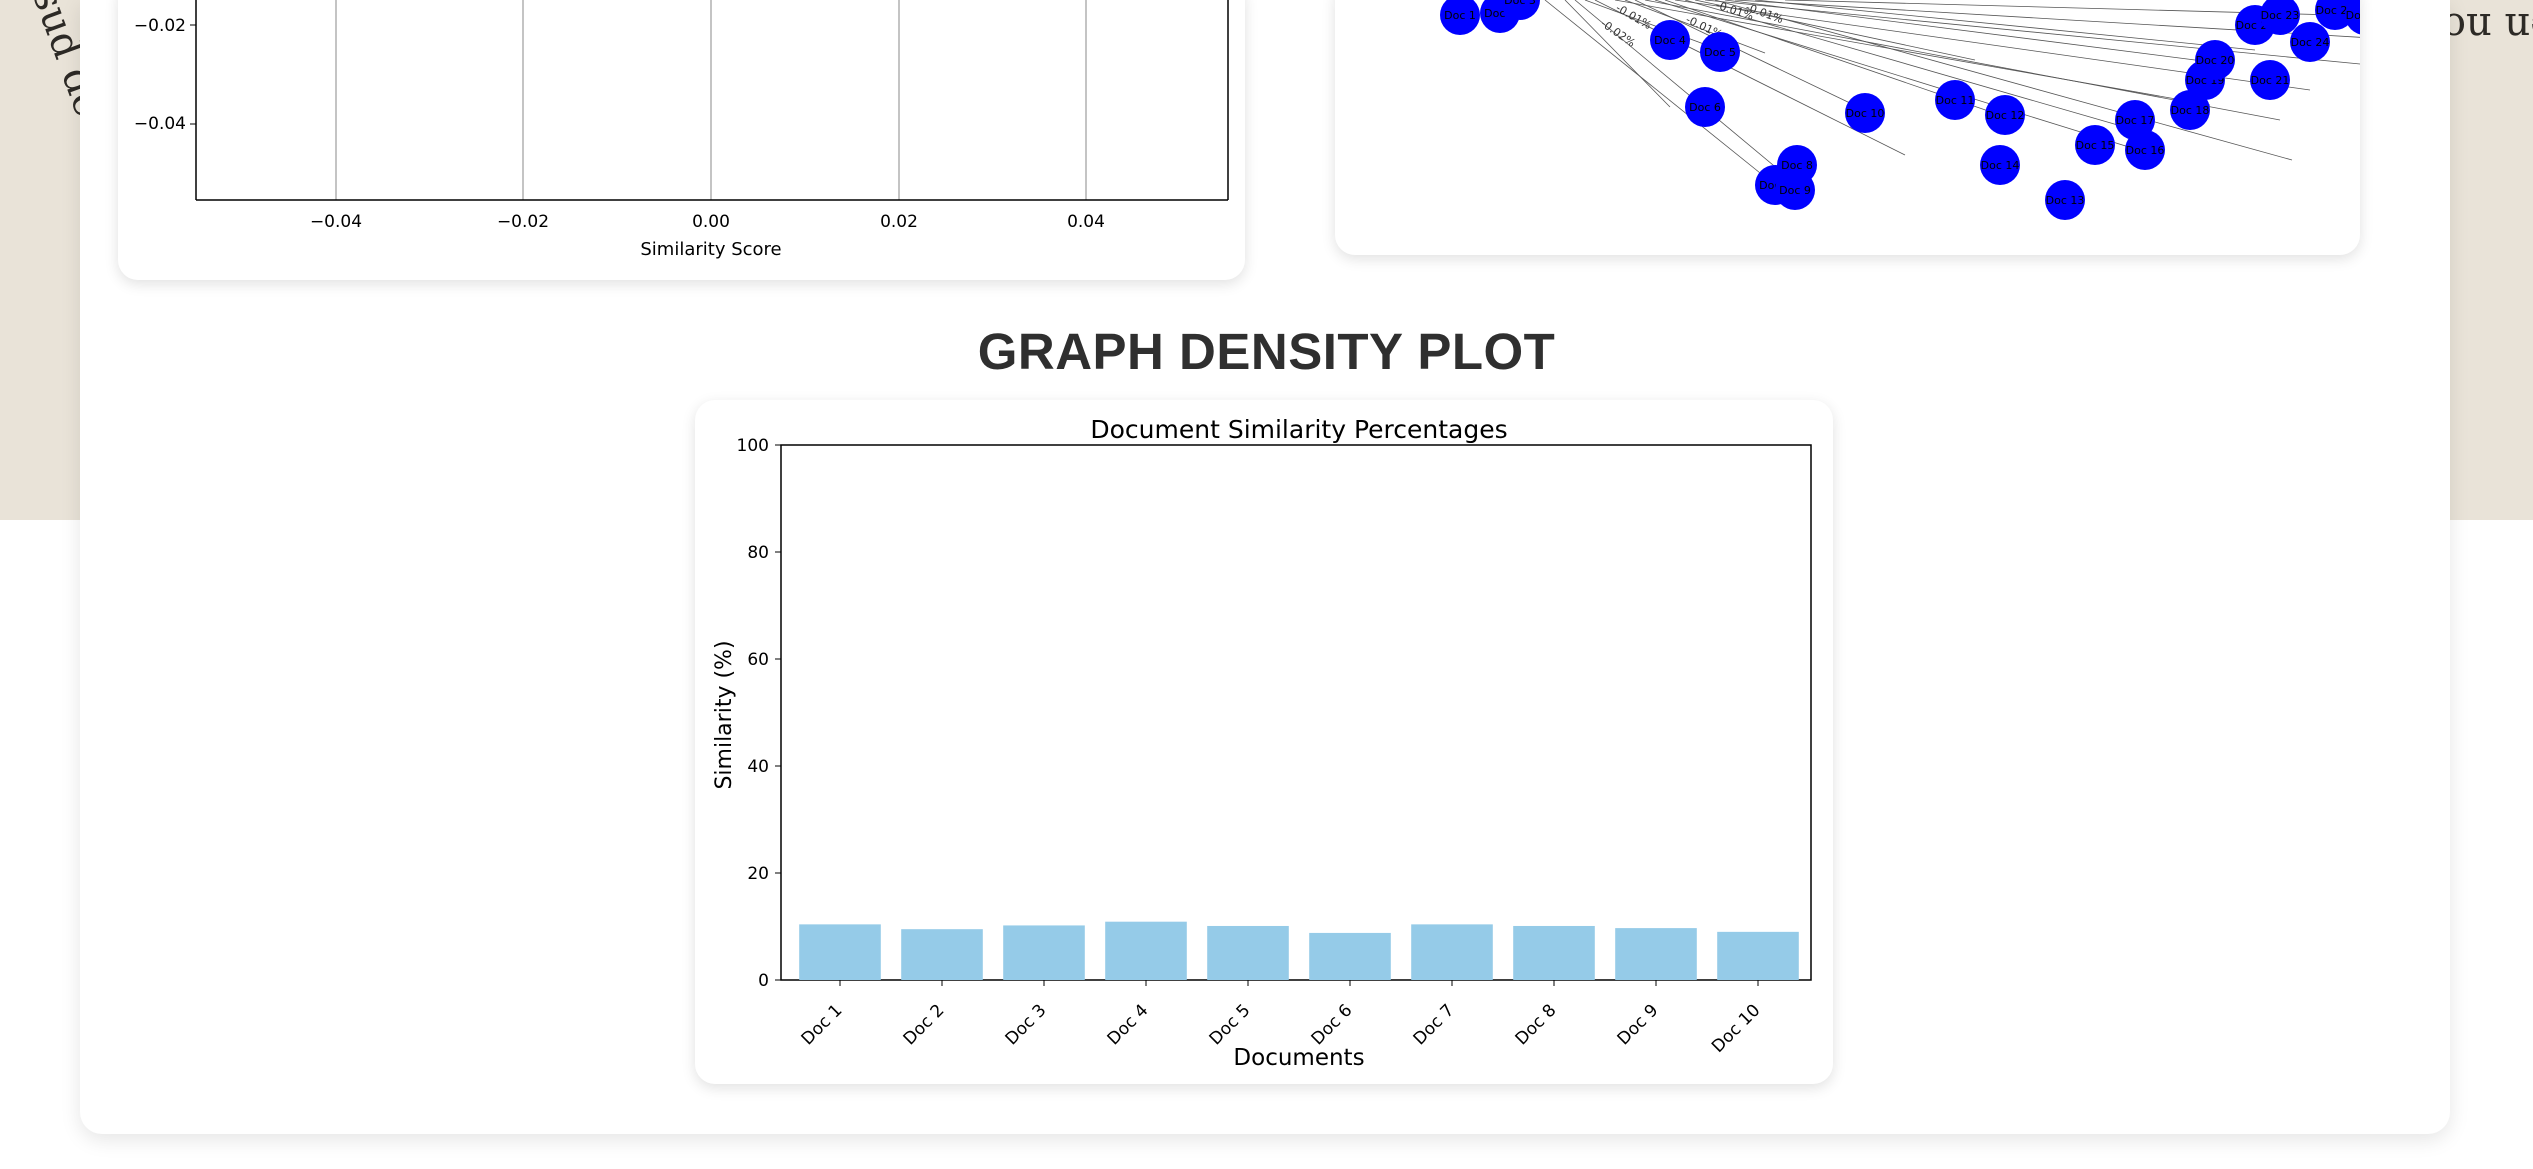 Image resolution: width=2533 pixels, height=1169 pixels. Describe the element at coordinates (758, 767) in the screenshot. I see `y-tick-label: 40` at that location.